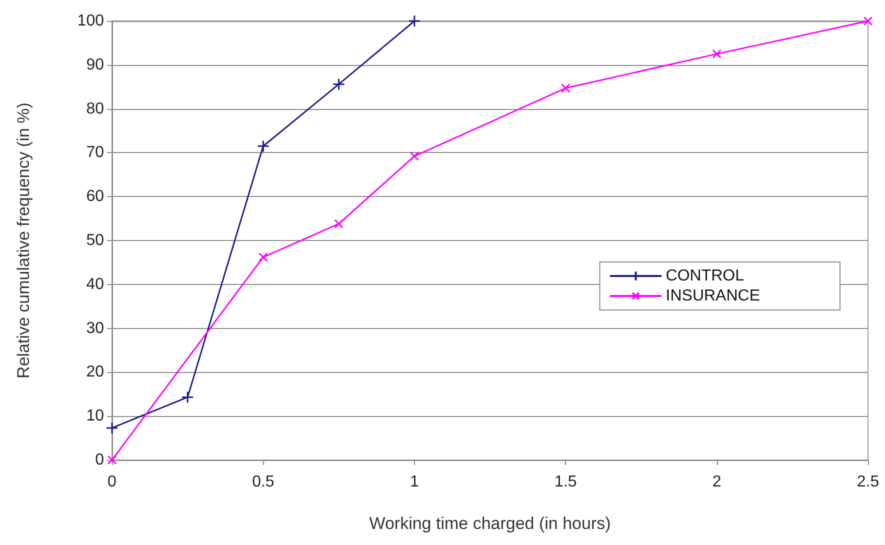  I want to click on y-tick-label: 100, so click(90, 21).